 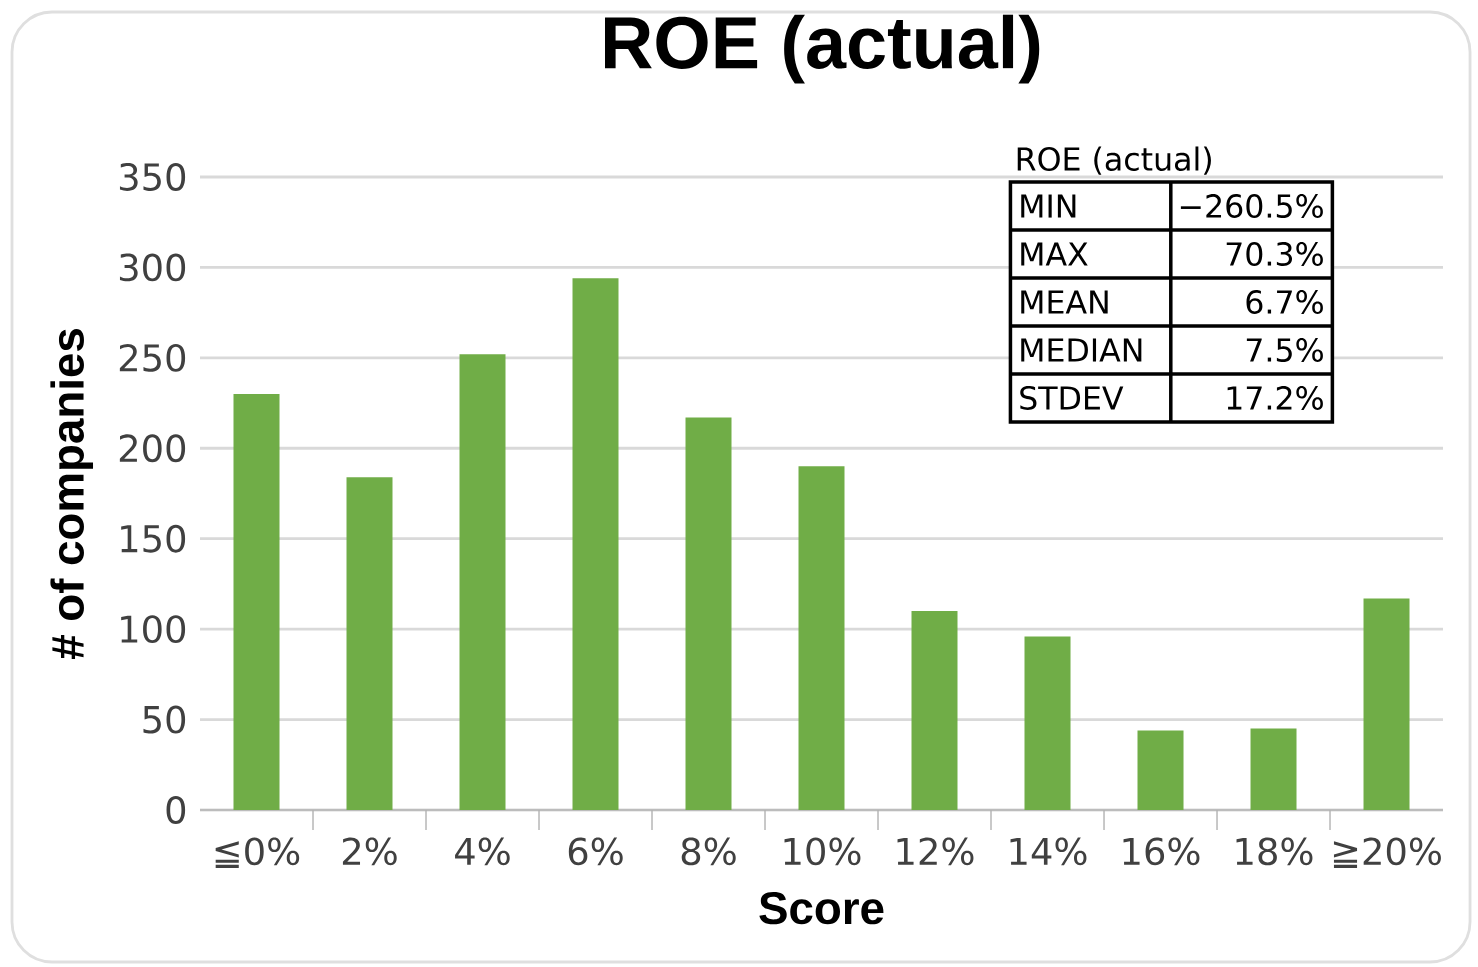 What do you see at coordinates (1387, 852) in the screenshot?
I see `x-tick-label: ≧20%` at bounding box center [1387, 852].